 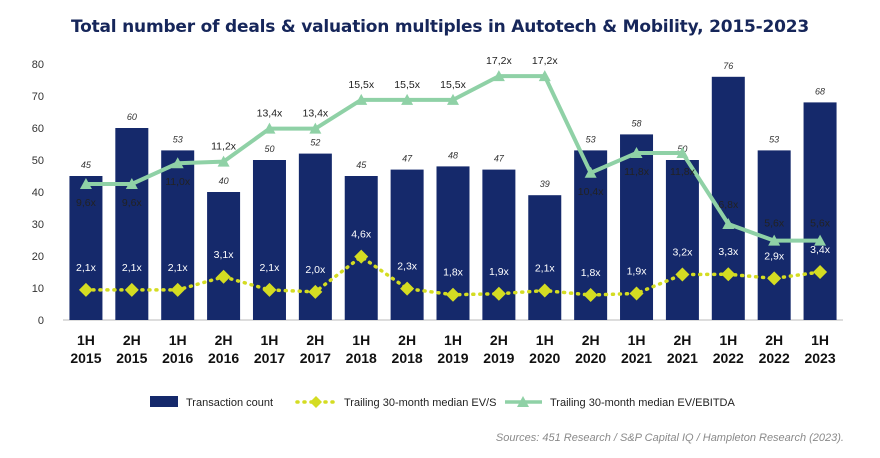 I want to click on bar-value-label: 68, so click(x=820, y=91).